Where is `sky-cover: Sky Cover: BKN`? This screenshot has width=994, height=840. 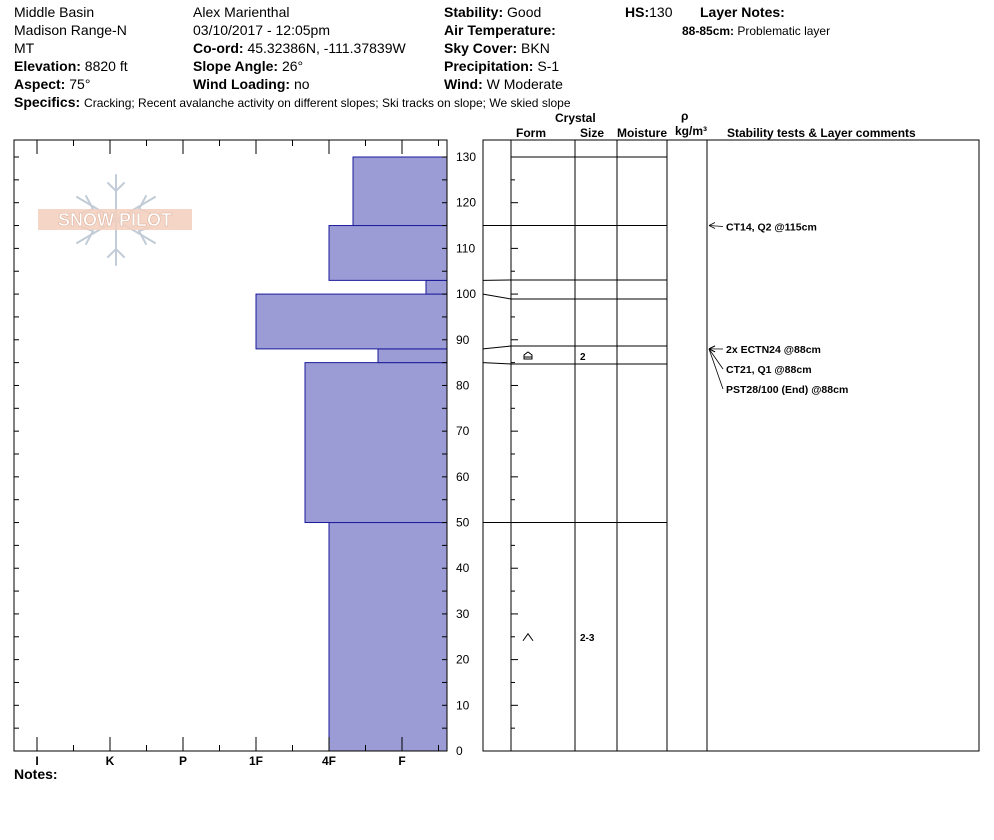
sky-cover: Sky Cover: BKN is located at coordinates (497, 48).